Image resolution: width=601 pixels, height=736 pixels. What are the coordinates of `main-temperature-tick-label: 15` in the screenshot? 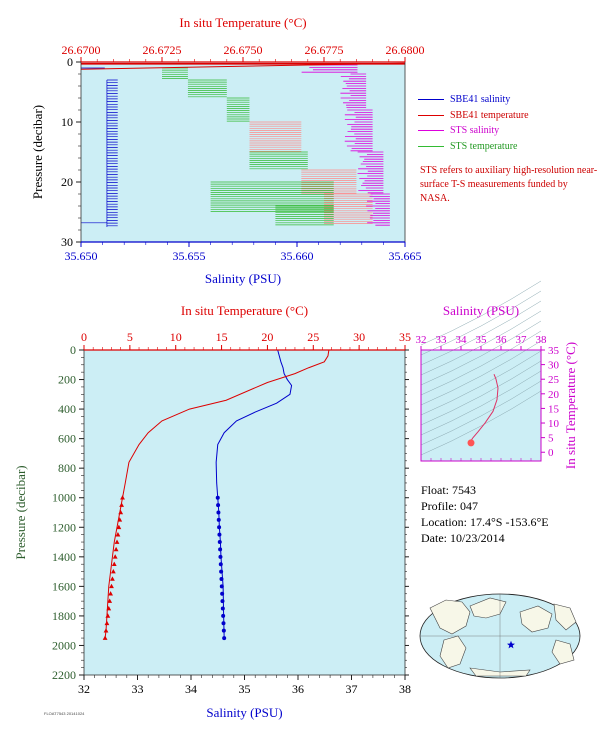 It's located at (222, 337).